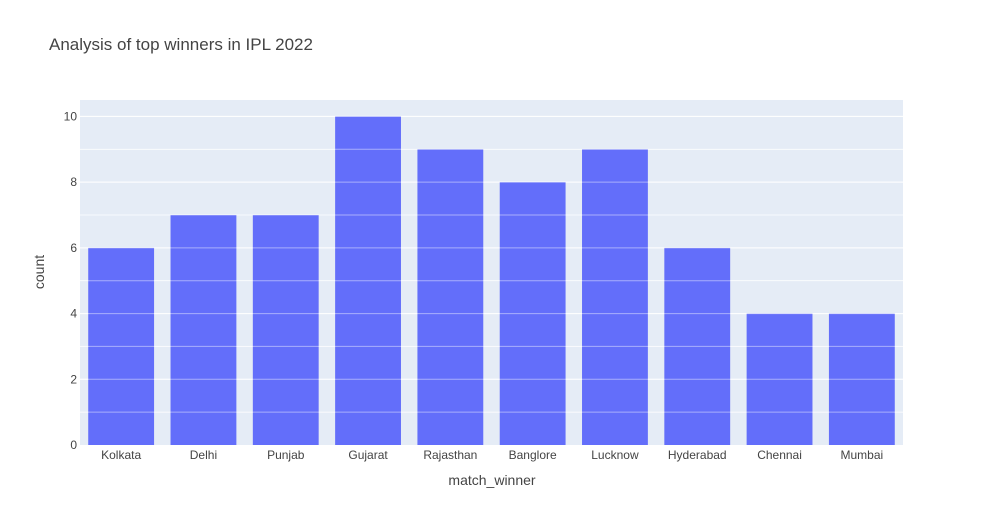  Describe the element at coordinates (285, 330) in the screenshot. I see `bar-punjab` at that location.